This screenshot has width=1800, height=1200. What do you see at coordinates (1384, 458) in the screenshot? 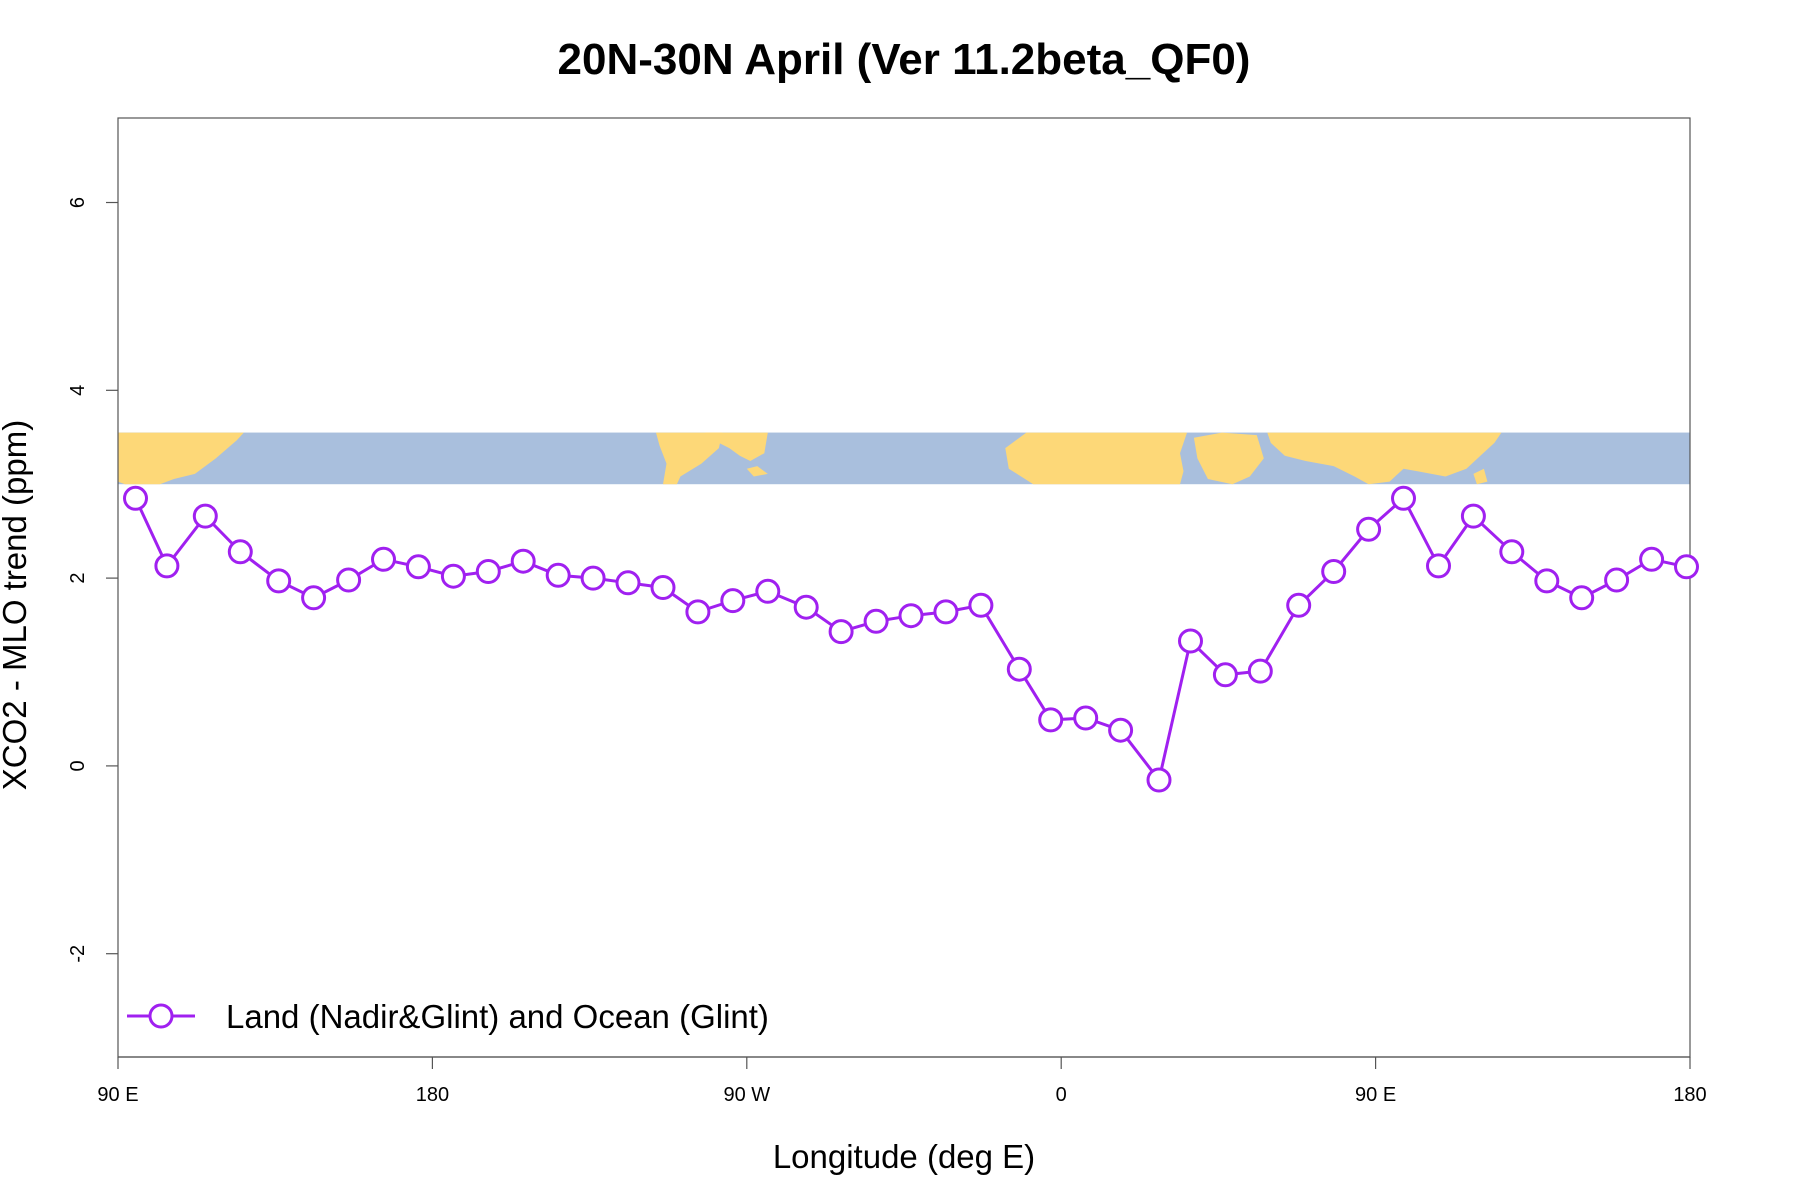
I see `map-land-asia-east` at bounding box center [1384, 458].